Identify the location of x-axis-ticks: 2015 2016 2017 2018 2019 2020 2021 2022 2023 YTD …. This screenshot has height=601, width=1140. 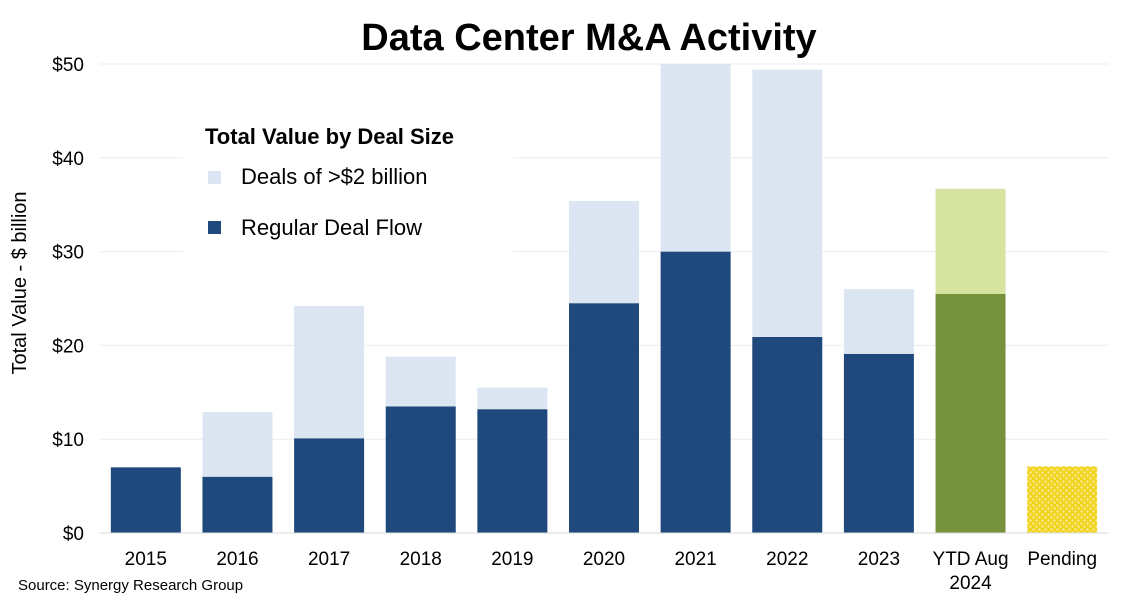
(611, 571).